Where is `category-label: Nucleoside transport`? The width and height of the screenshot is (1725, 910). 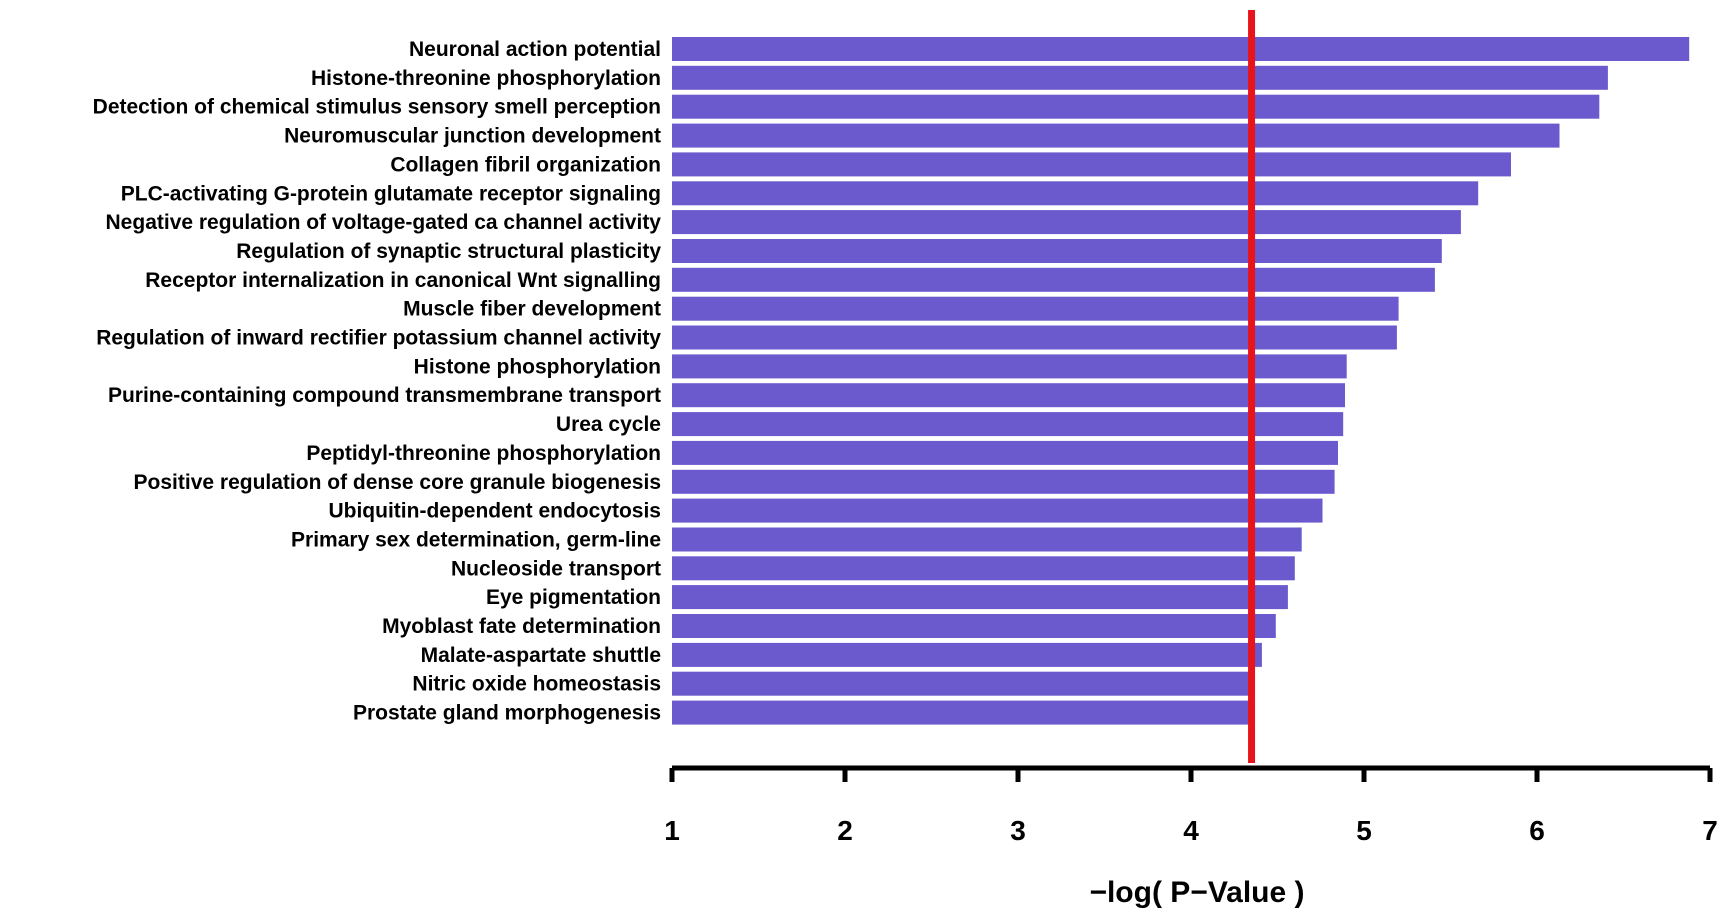
category-label: Nucleoside transport is located at coordinates (556, 568).